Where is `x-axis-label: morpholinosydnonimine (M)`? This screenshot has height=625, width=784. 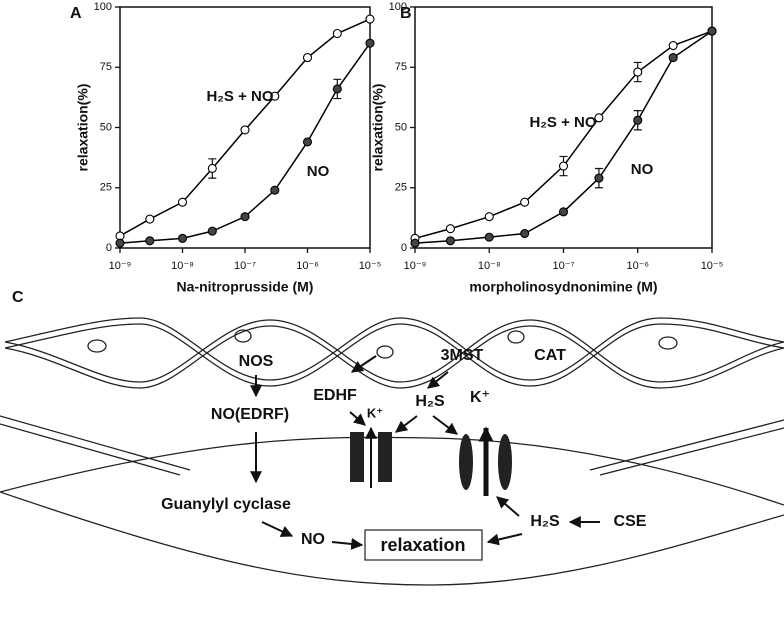
x-axis-label: morpholinosydnonimine (M) is located at coordinates (563, 287).